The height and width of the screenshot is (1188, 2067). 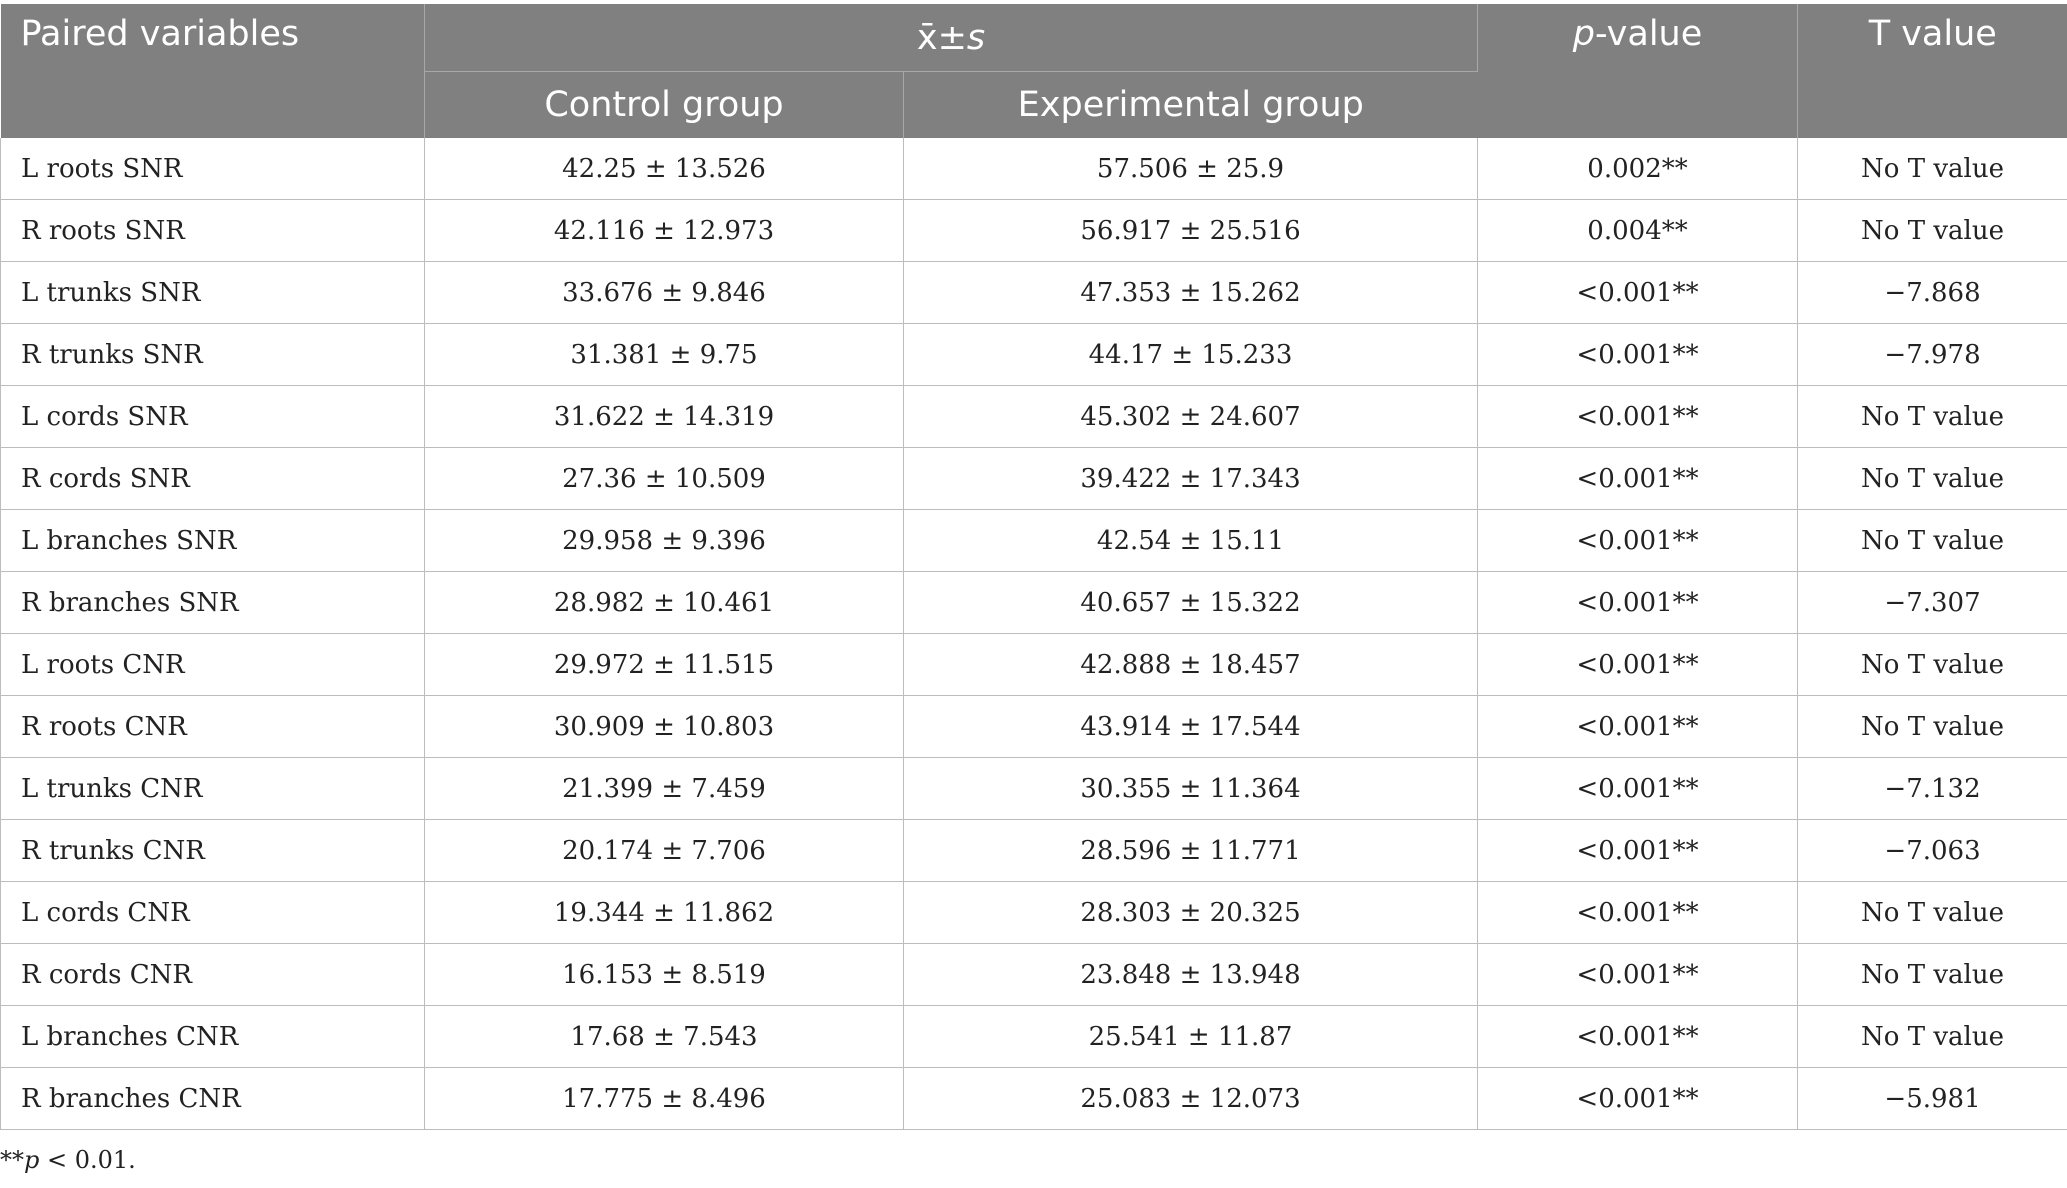 I want to click on cell-variable: R cords CNR, so click(x=212, y=974).